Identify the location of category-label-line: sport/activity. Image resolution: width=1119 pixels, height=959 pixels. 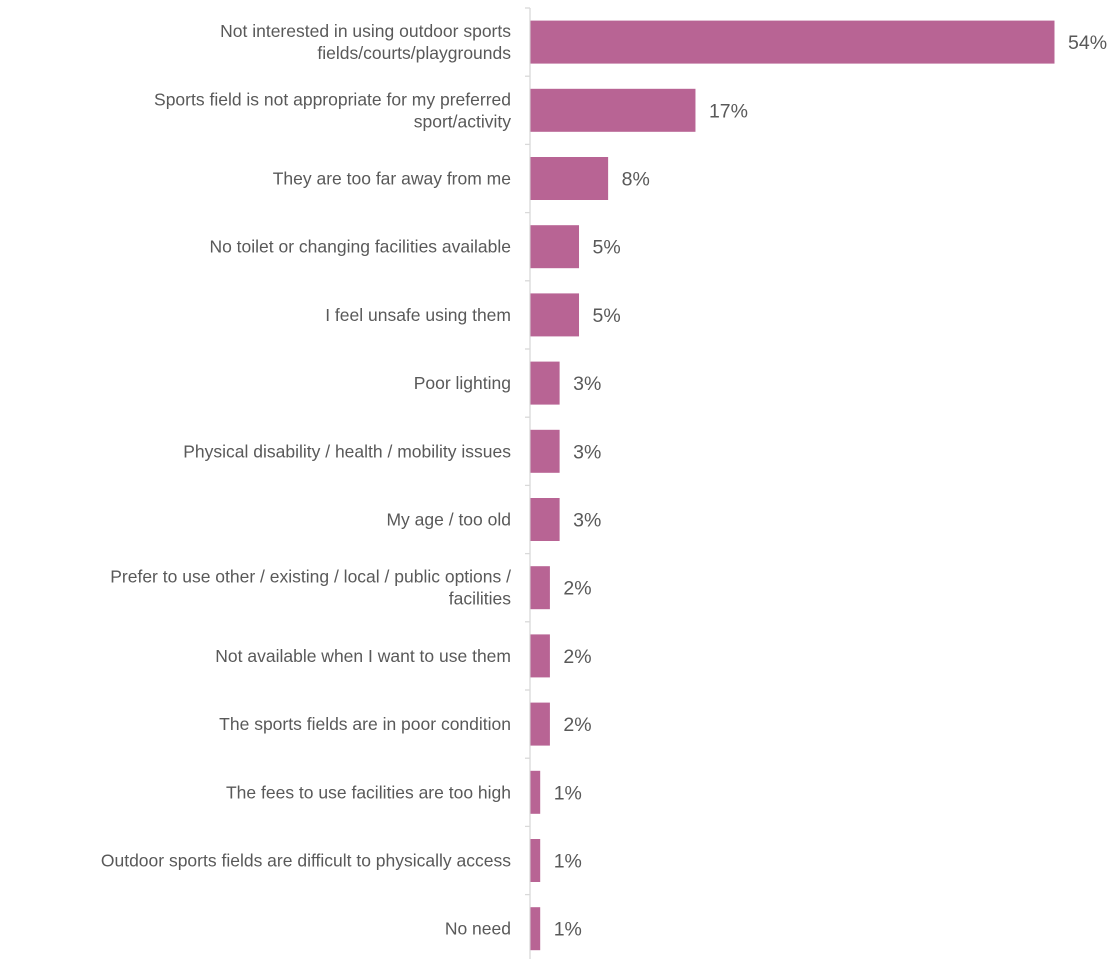
(462, 121).